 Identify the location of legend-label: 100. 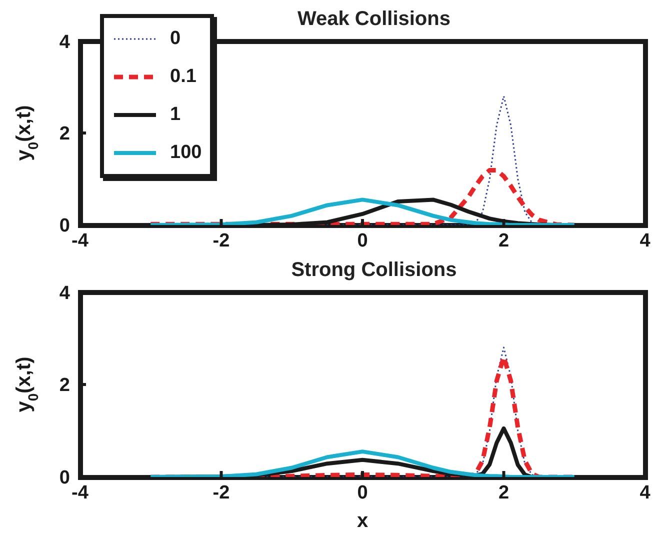
(186, 153).